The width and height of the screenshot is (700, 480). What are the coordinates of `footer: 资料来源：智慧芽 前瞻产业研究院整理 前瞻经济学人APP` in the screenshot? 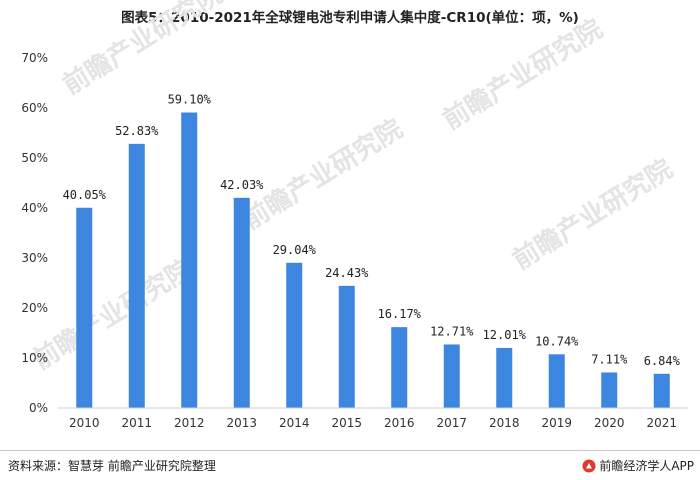 It's located at (350, 465).